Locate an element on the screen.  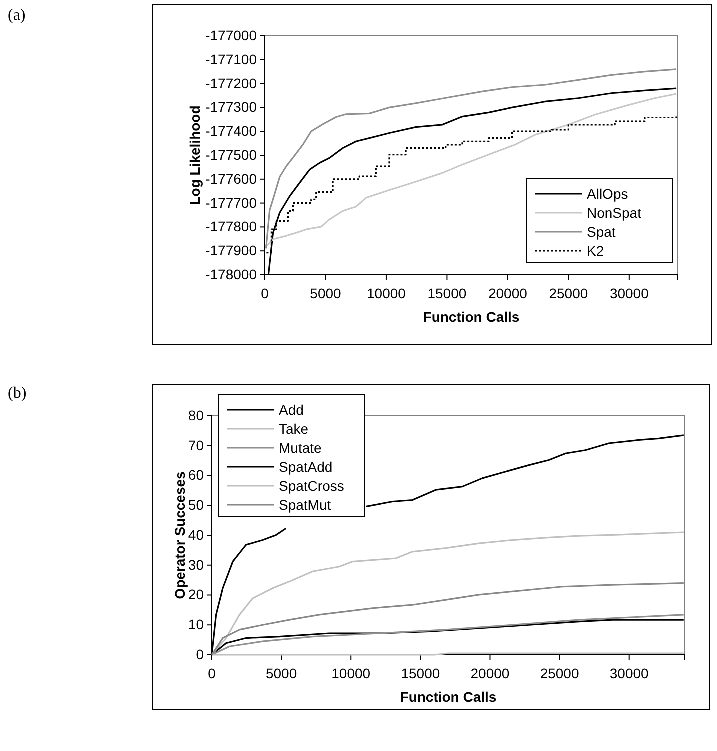
legend-label: Spat is located at coordinates (601, 232).